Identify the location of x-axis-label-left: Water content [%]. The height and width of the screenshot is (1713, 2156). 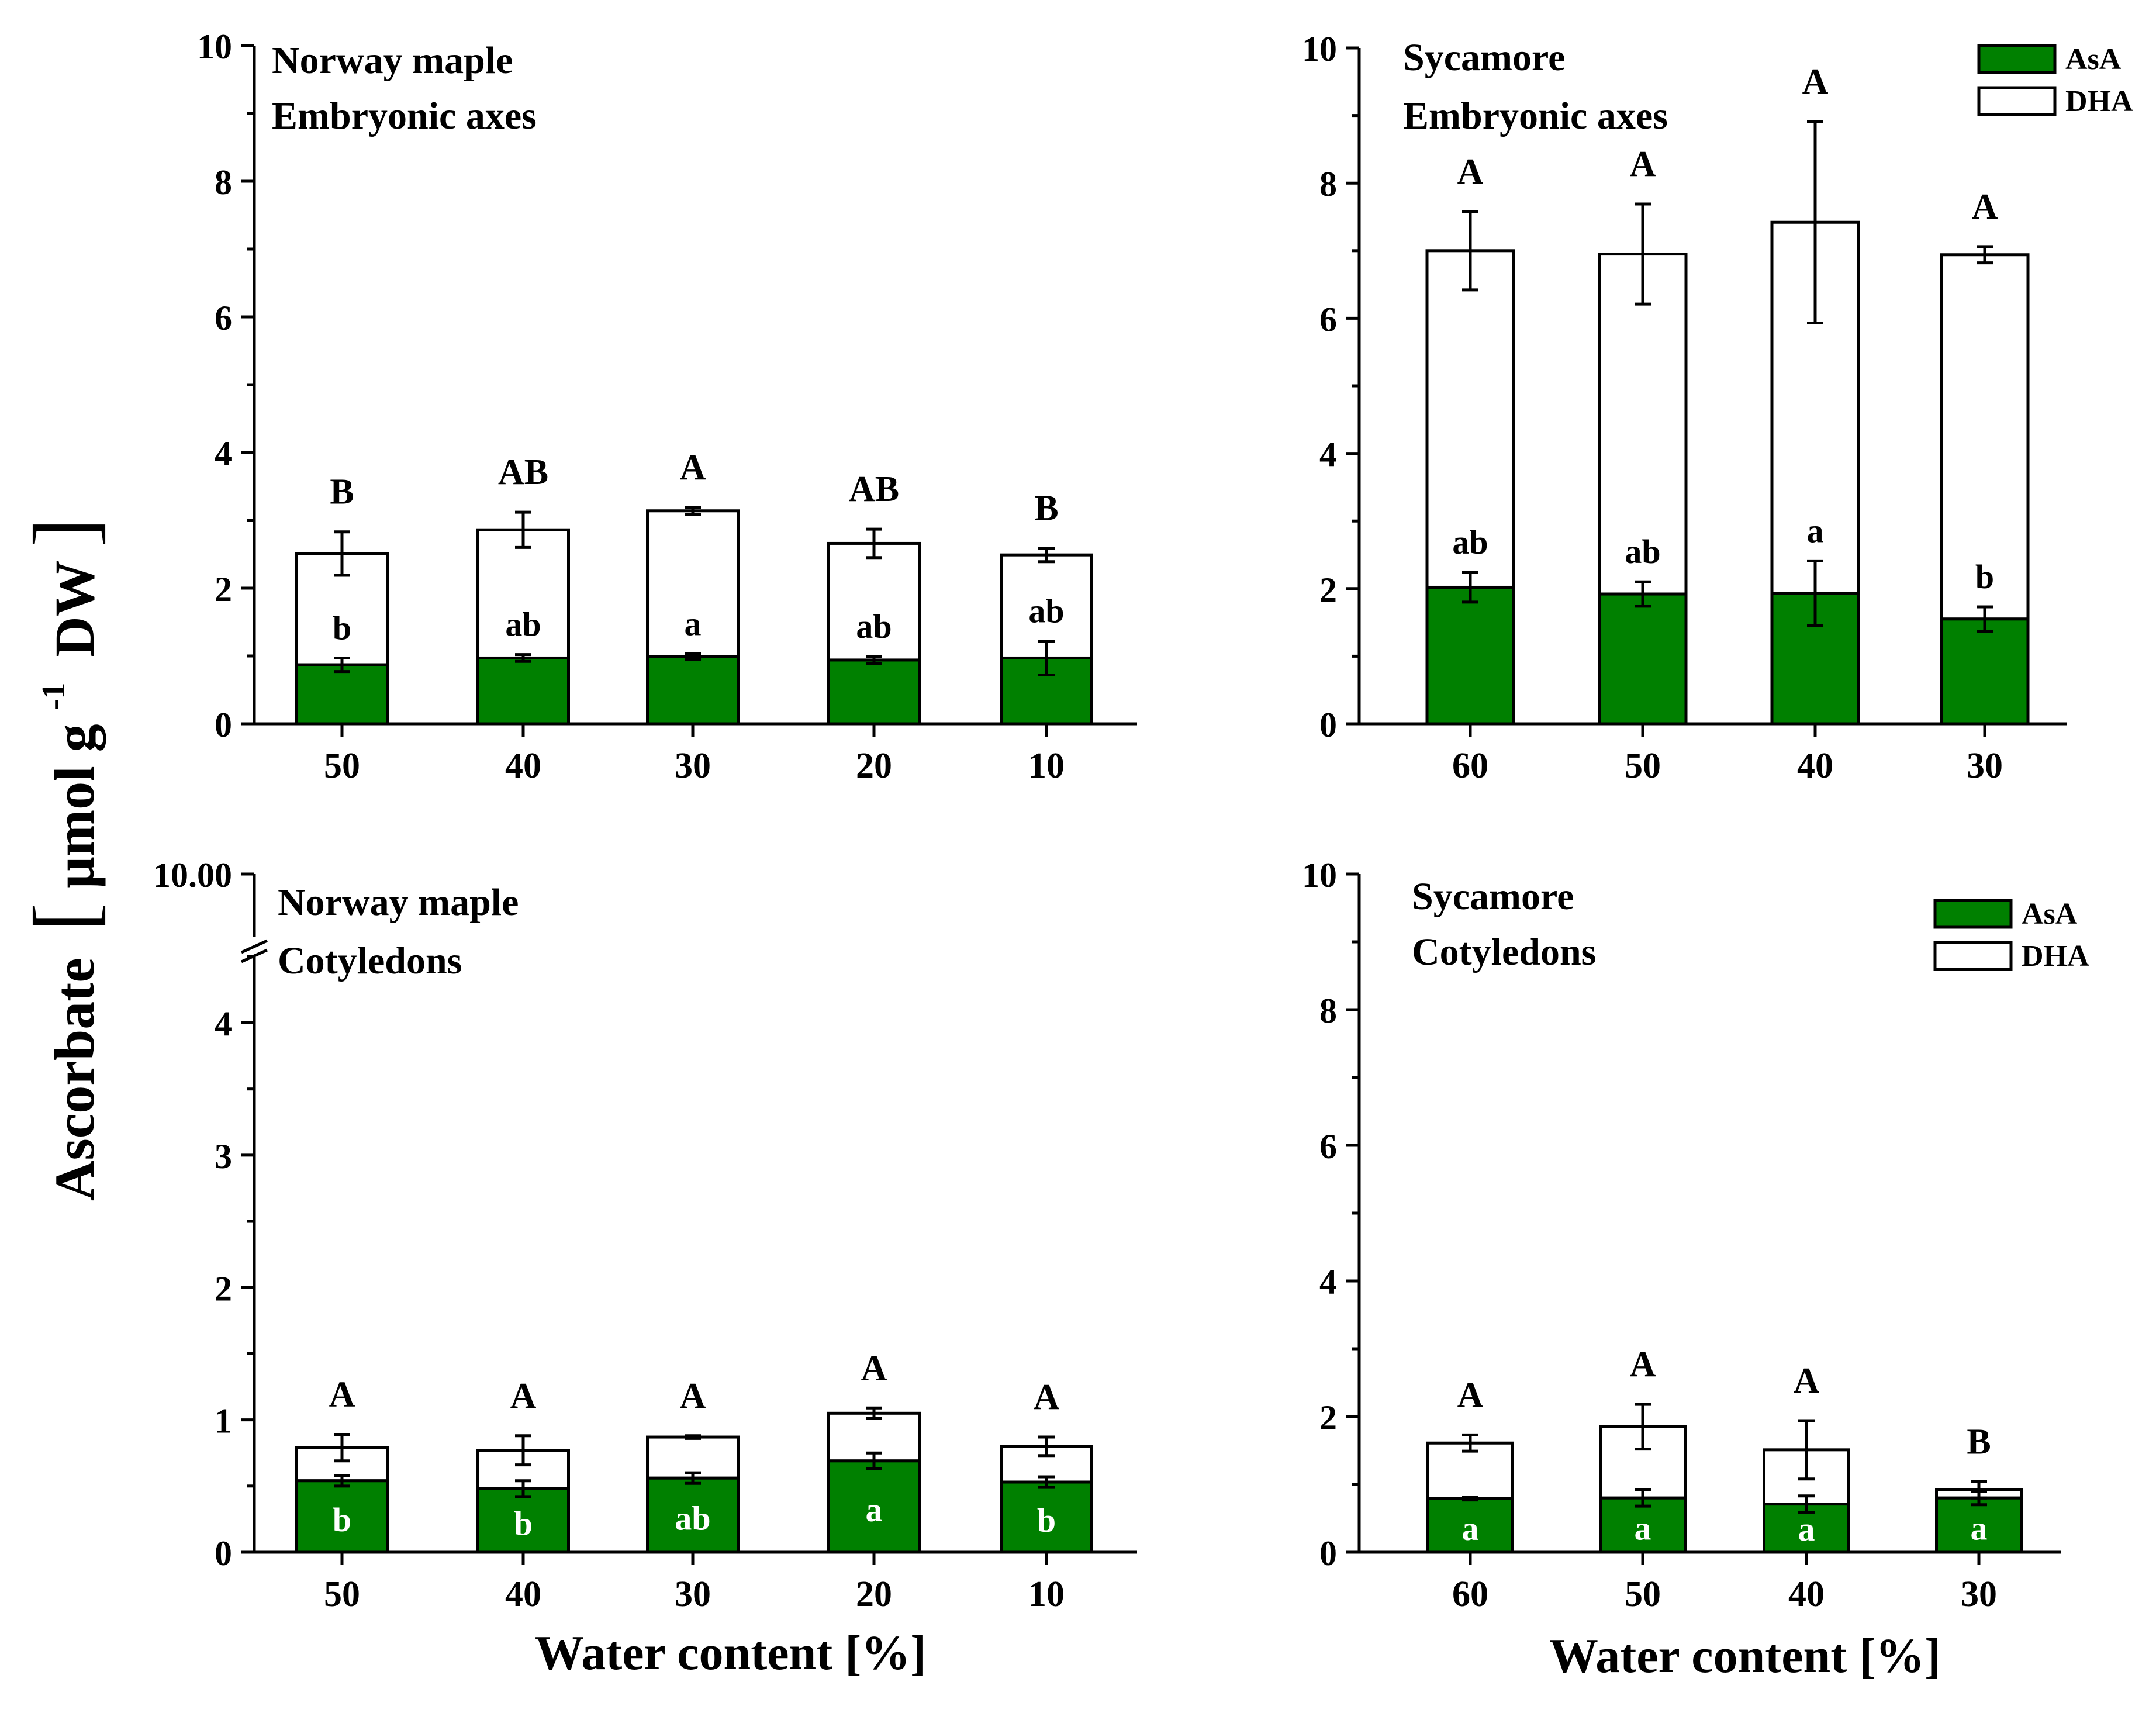
(731, 1653).